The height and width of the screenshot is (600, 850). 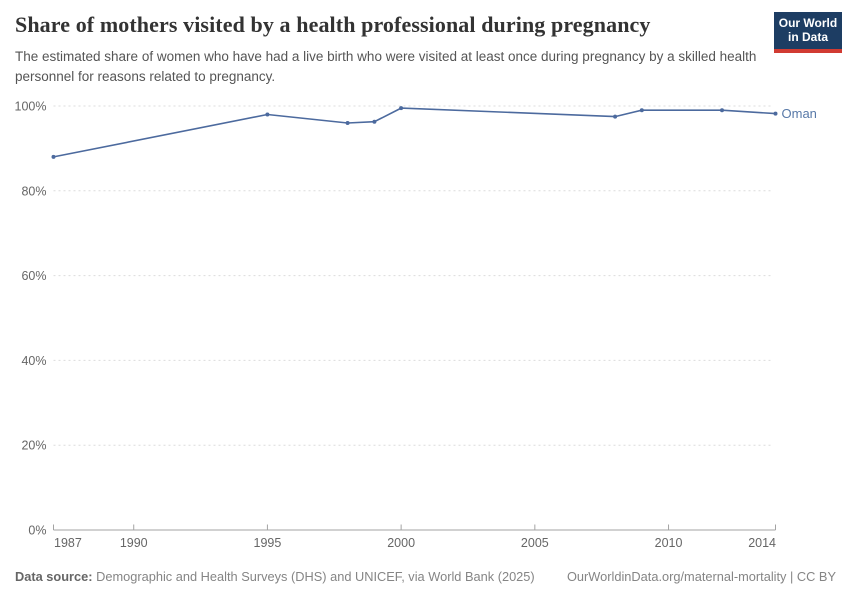 I want to click on y-axis-tick-label: 80%, so click(x=33, y=191).